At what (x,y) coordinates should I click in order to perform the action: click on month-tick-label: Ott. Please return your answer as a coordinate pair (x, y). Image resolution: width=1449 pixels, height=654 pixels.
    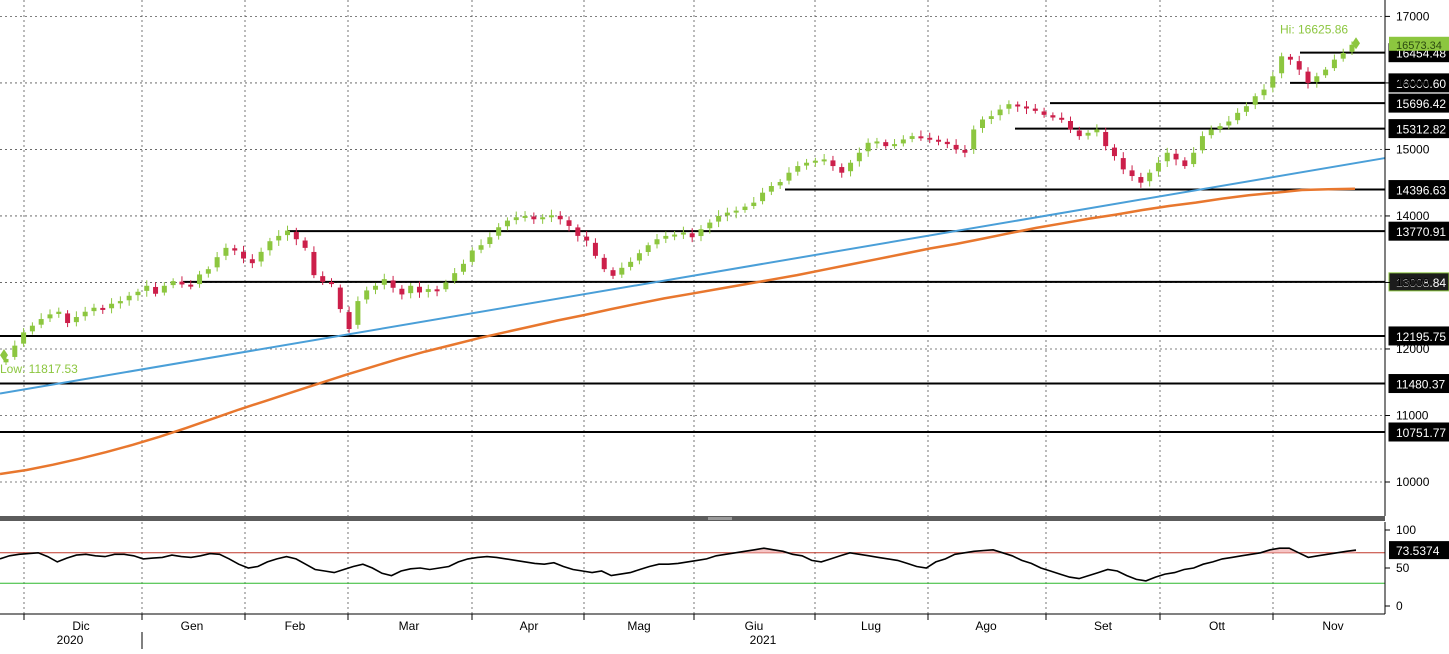
    Looking at the image, I should click on (1217, 626).